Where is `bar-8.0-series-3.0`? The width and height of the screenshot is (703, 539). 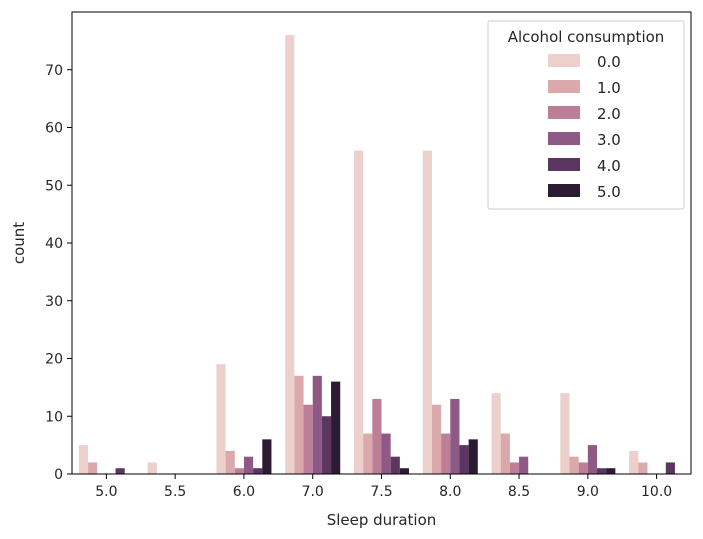
bar-8.0-series-3.0 is located at coordinates (455, 436).